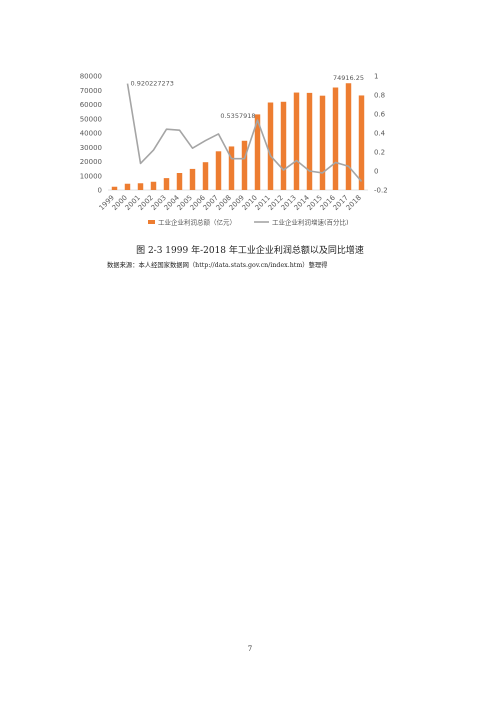  What do you see at coordinates (91, 91) in the screenshot?
I see `y-left-tick-label: 70000` at bounding box center [91, 91].